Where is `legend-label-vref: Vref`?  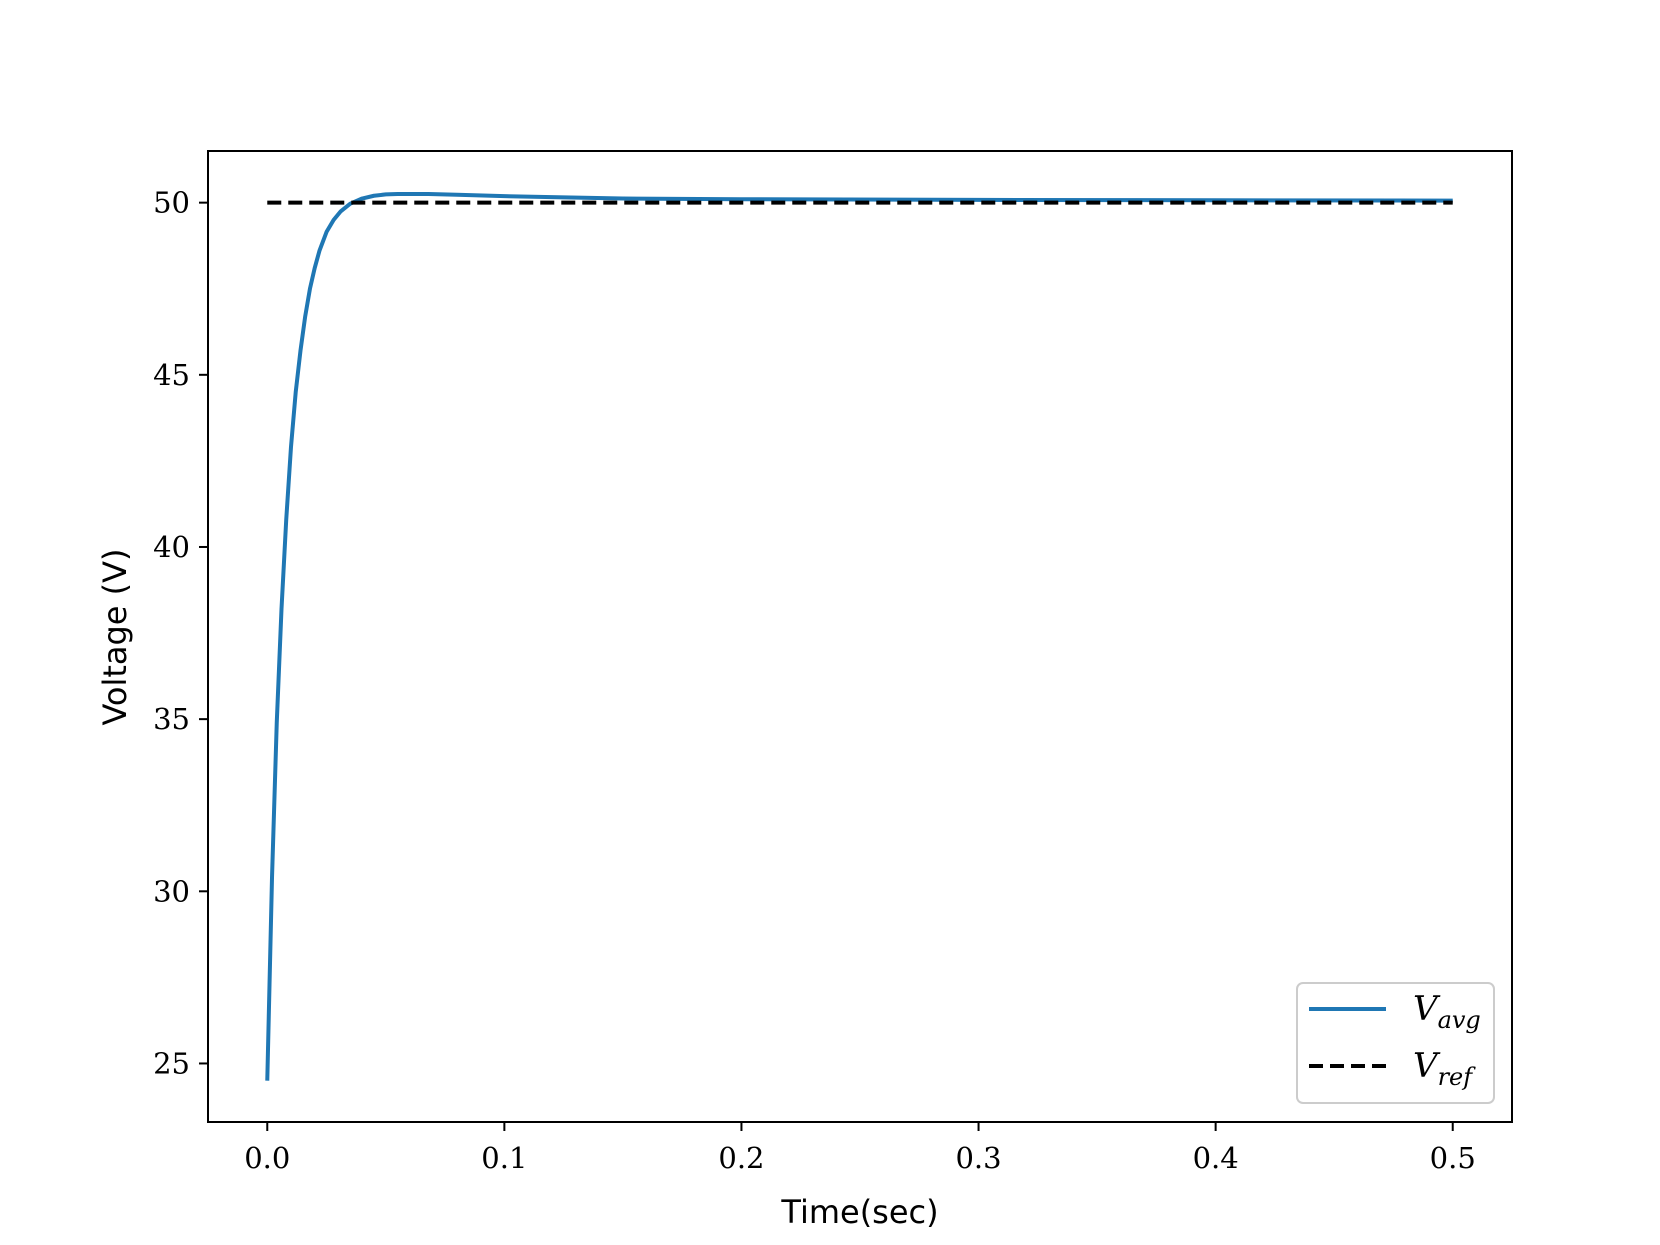
legend-label-vref: Vref is located at coordinates (1444, 1068).